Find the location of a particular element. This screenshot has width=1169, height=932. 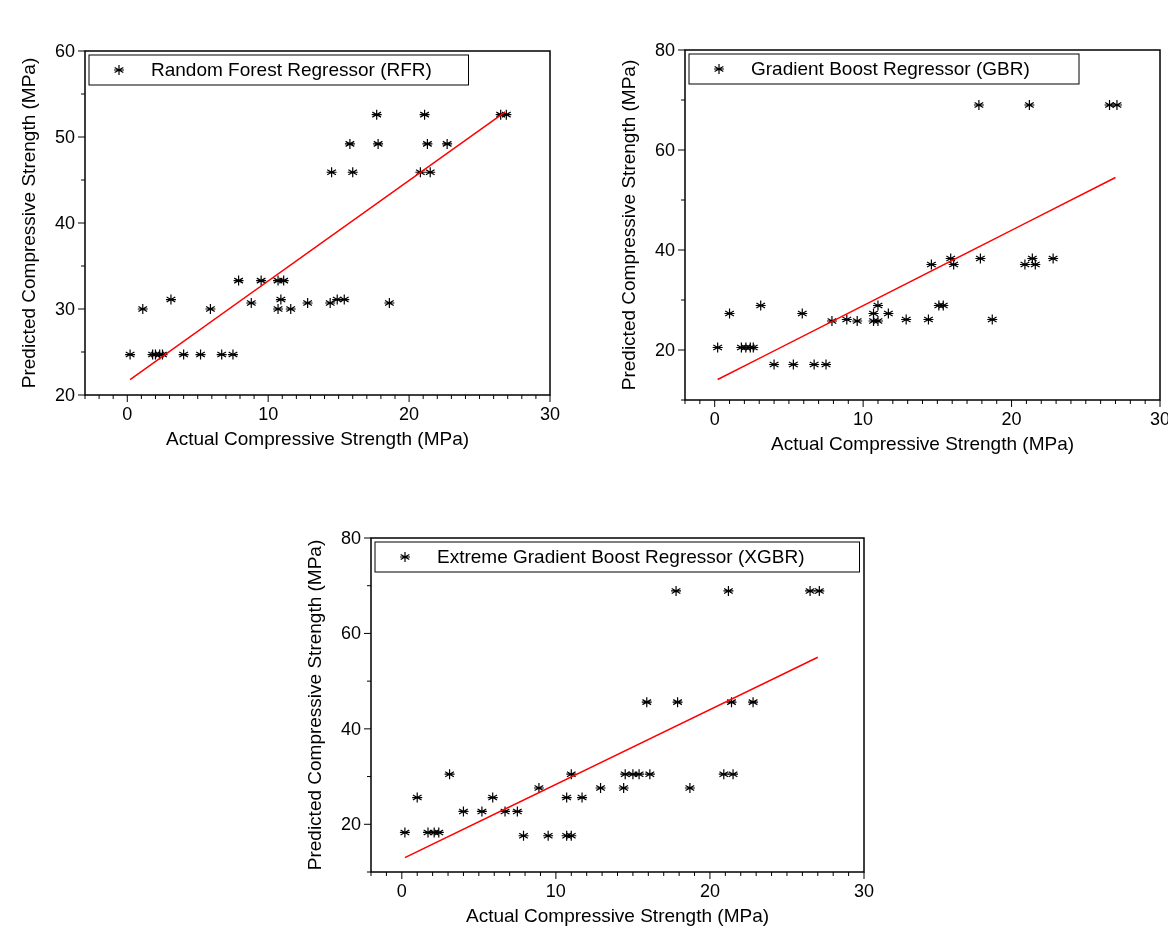

y-tick-label: 30 is located at coordinates (64, 309).